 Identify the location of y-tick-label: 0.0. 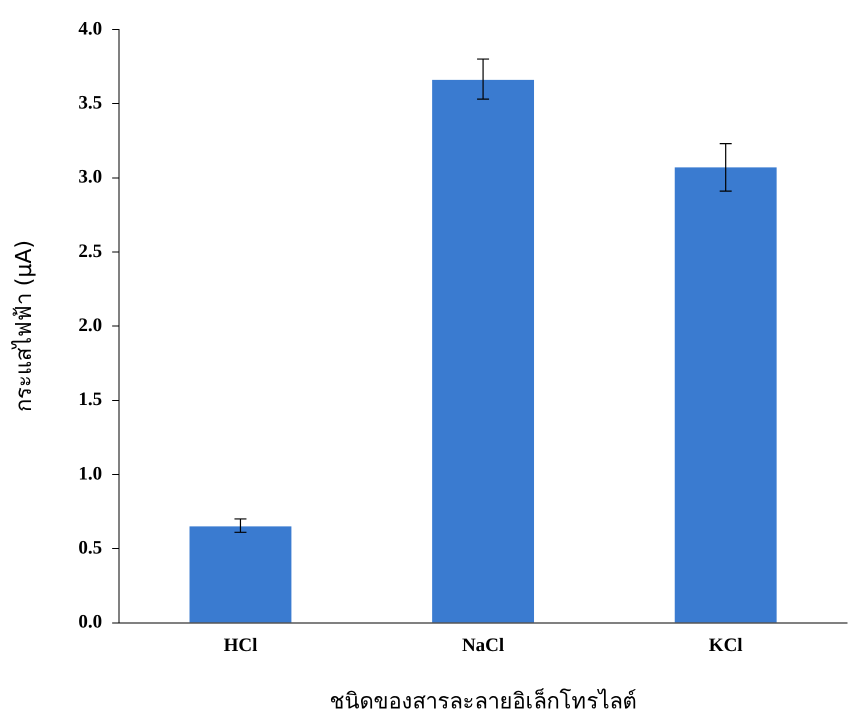
(90, 622).